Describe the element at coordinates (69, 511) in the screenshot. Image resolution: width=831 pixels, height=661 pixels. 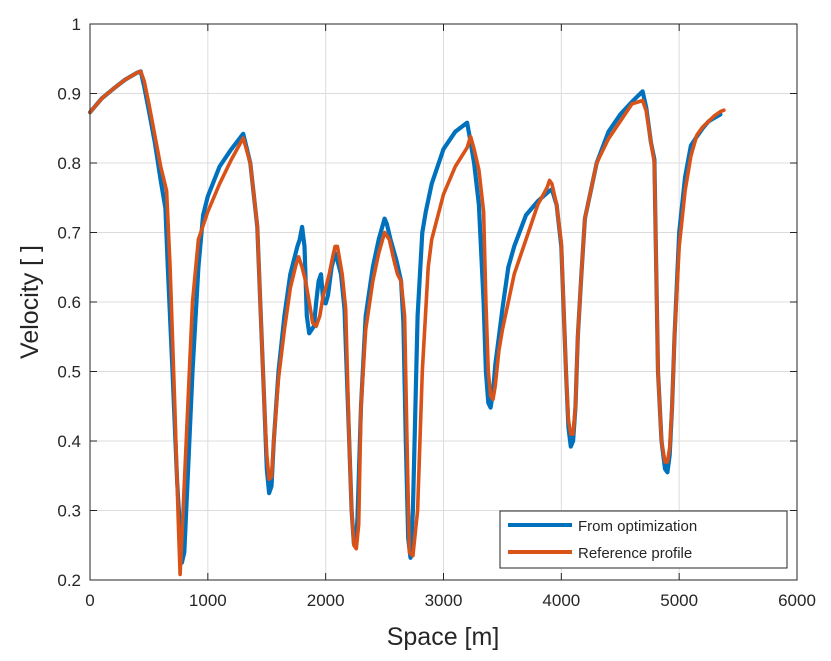
I see `y-tick-label: 0.3` at that location.